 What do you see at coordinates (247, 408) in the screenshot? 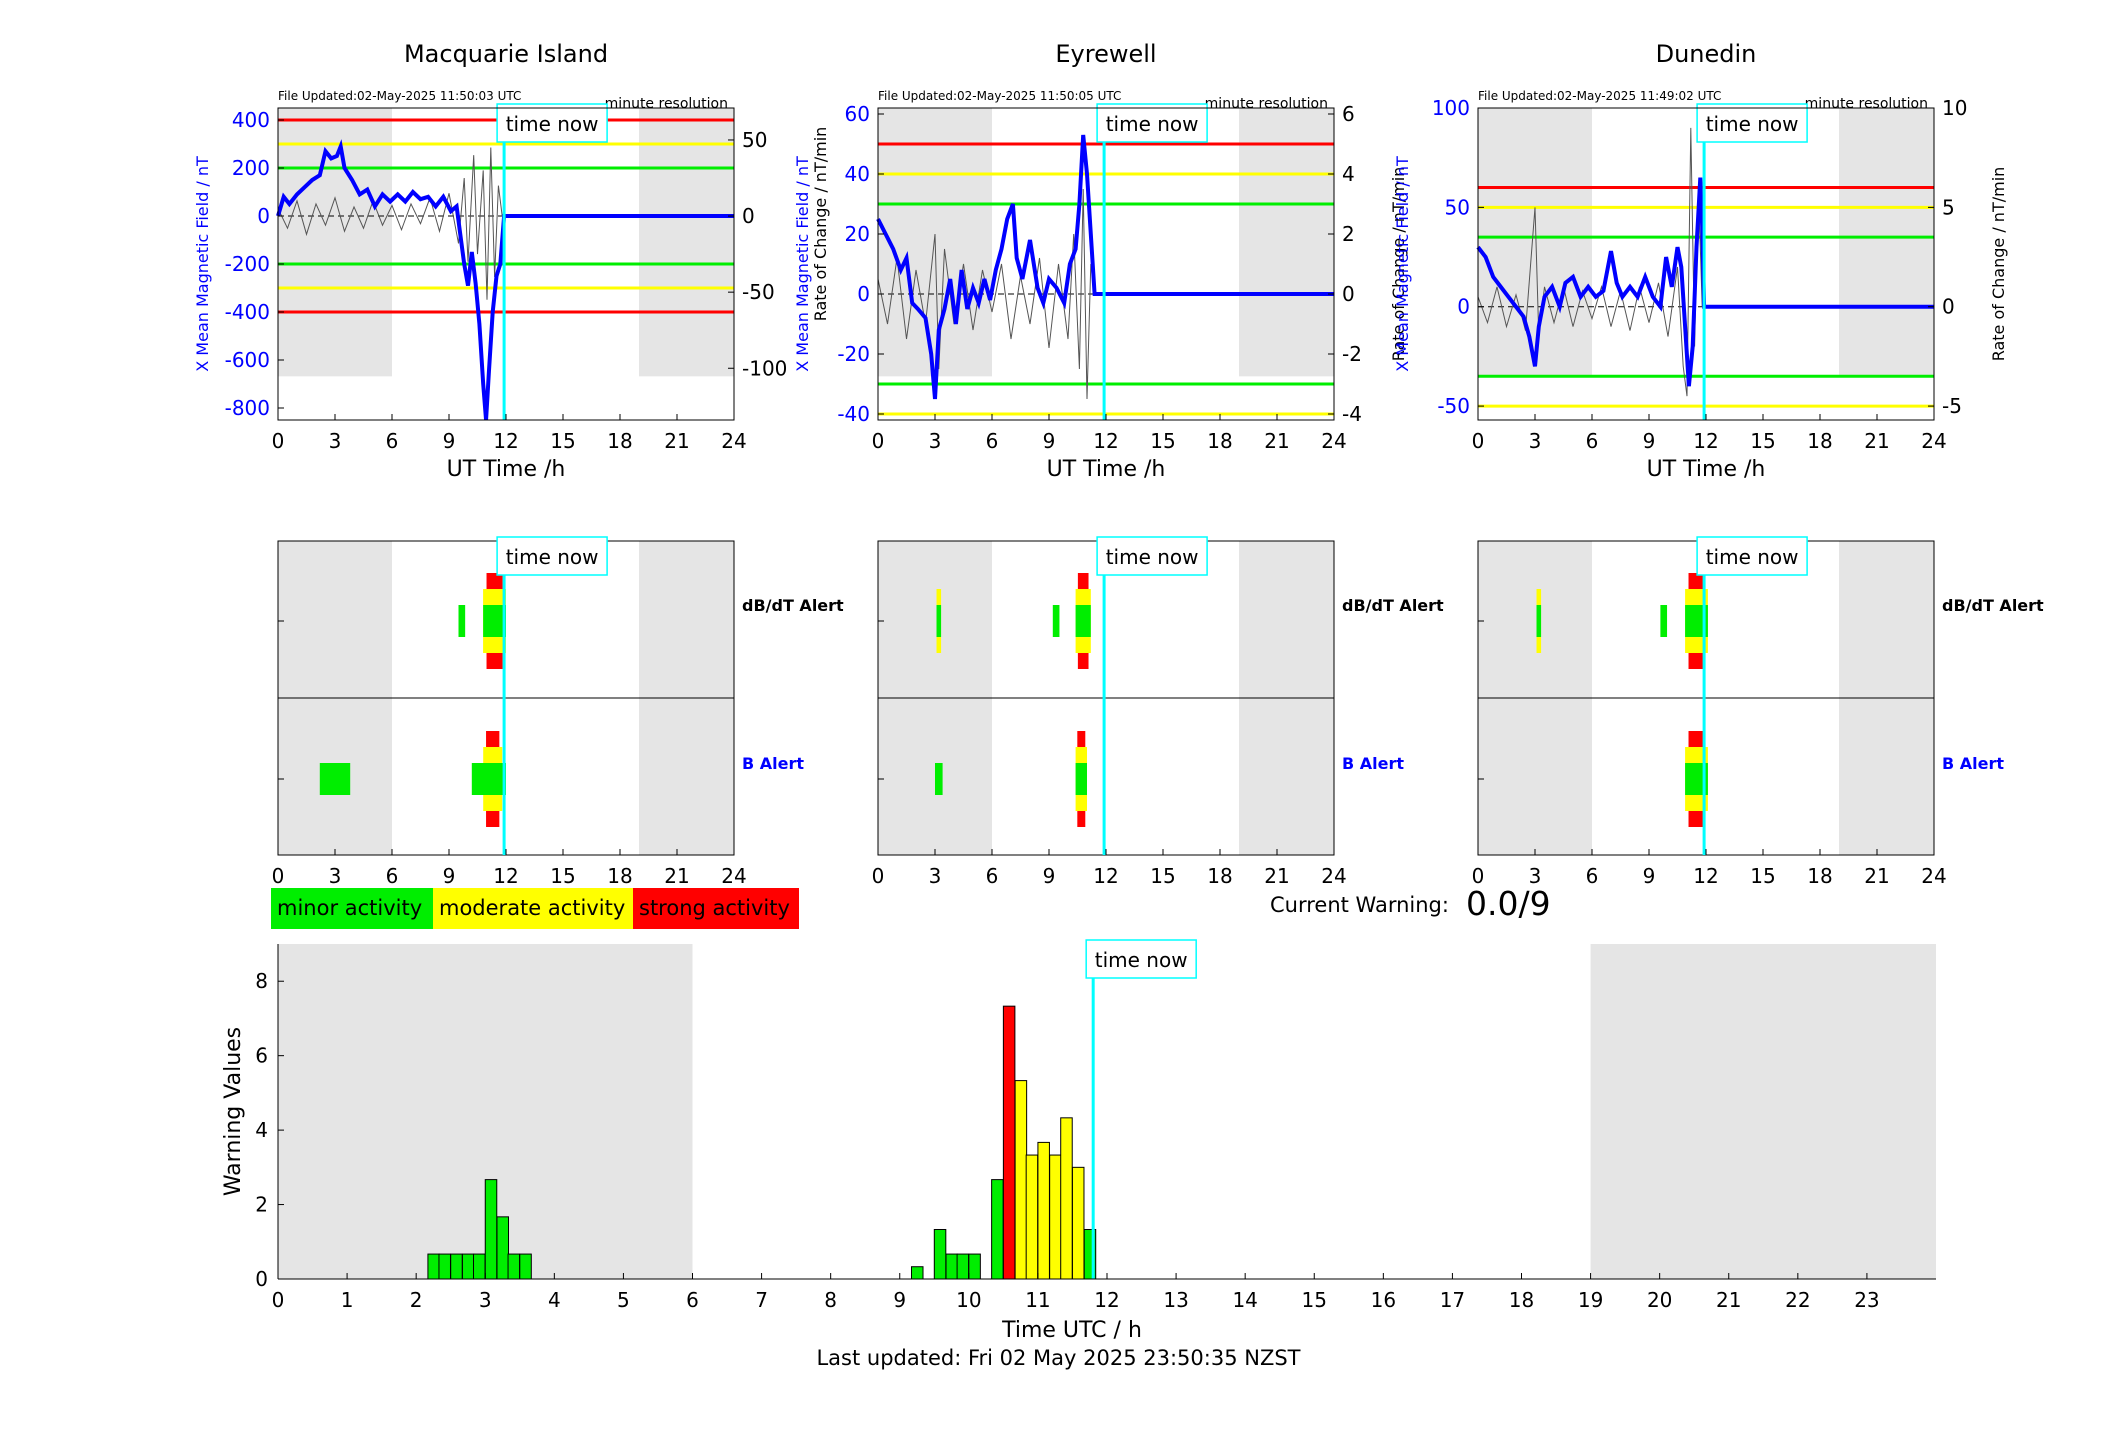
I see `y-tick-label: -800` at bounding box center [247, 408].